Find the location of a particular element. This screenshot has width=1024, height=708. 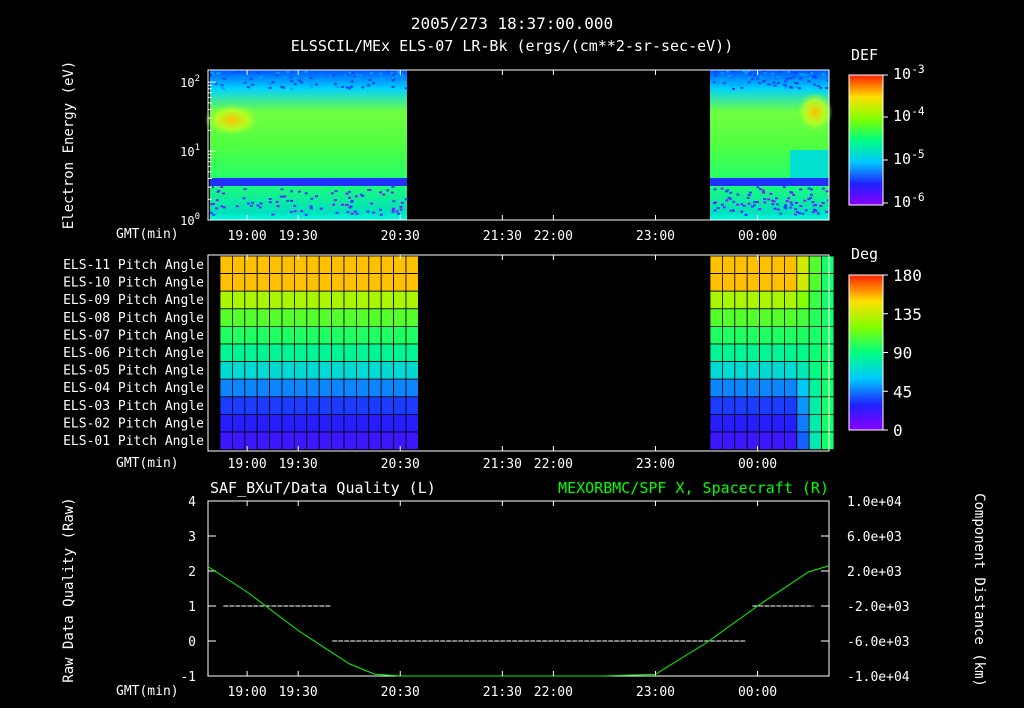

def-colorbar-ticks: 10-3 10-4 10-5 10-6 is located at coordinates (904, 137).